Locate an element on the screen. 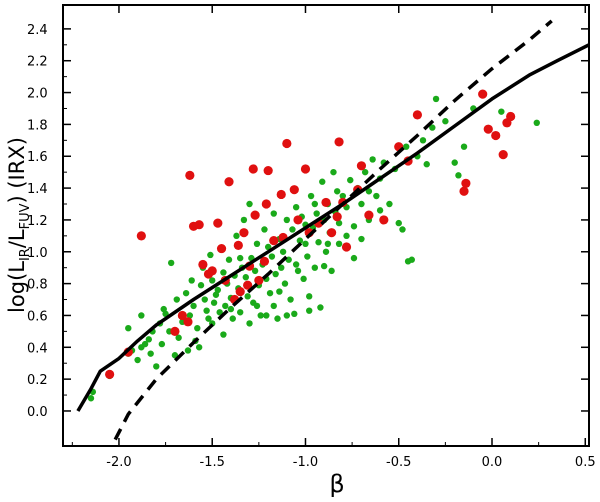  y-tick-label: 1.8 is located at coordinates (37, 125).